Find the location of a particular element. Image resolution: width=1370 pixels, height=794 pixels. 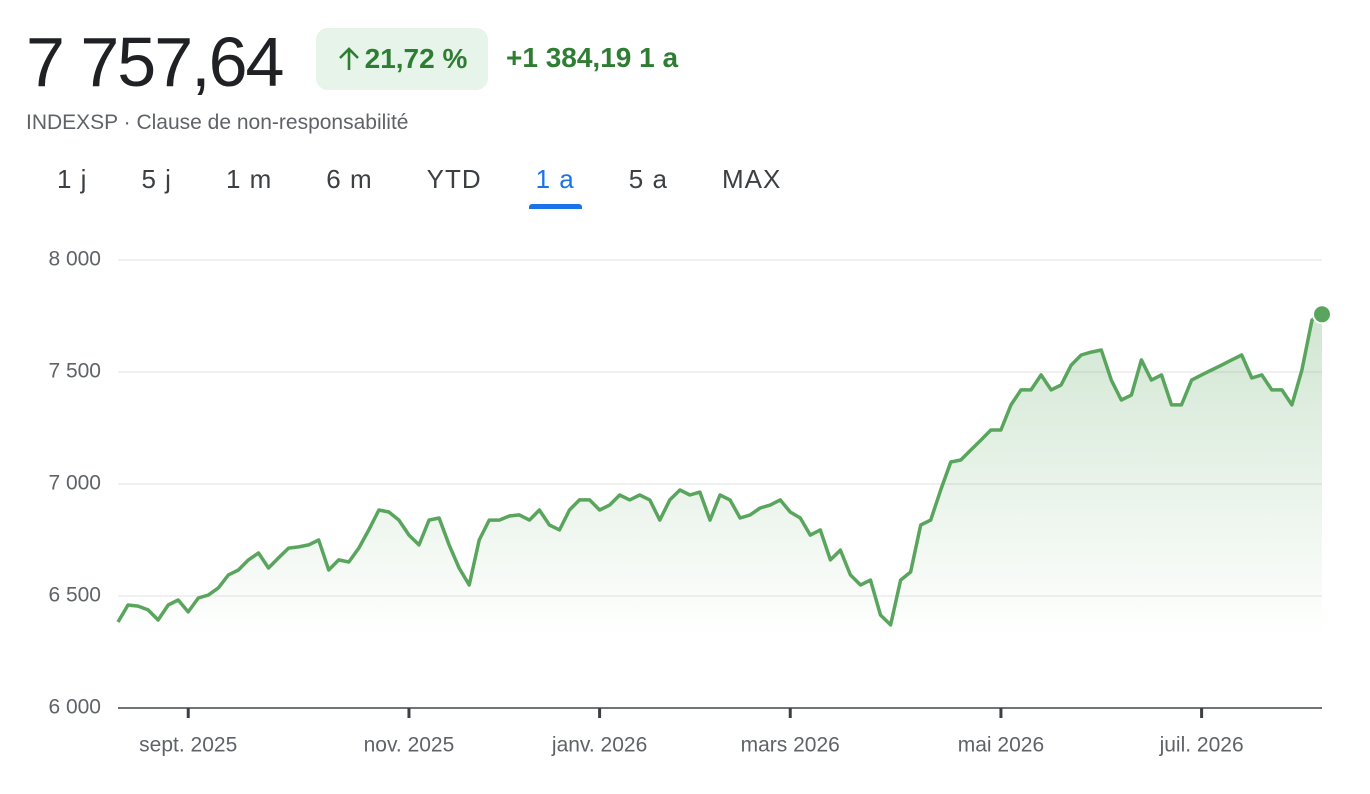

range-tab: 6 m is located at coordinates (349, 179).